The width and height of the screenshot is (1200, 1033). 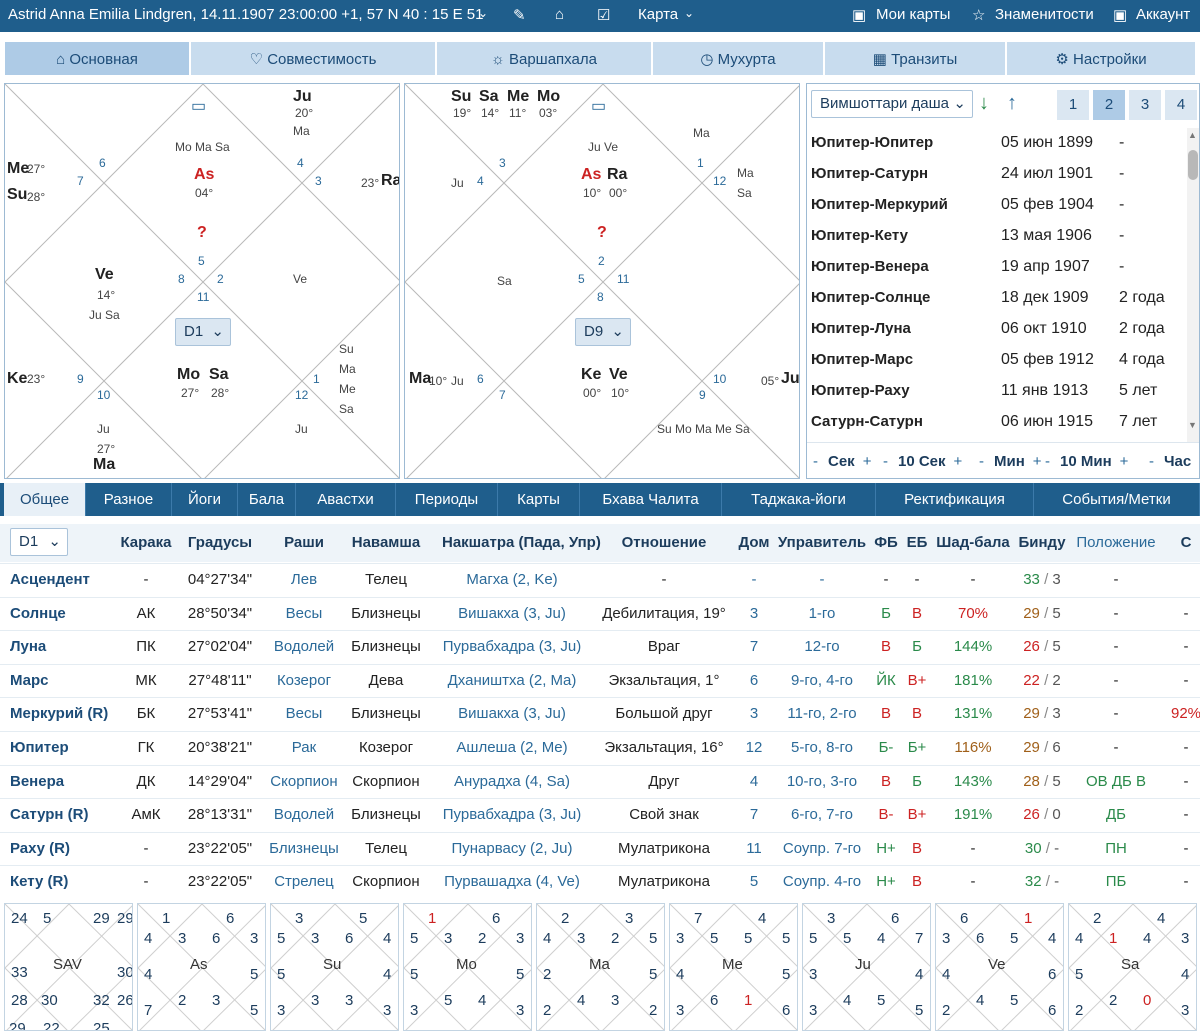 What do you see at coordinates (822, 680) in the screenshot?
I see `cell-lord: 9-го, 4-го` at bounding box center [822, 680].